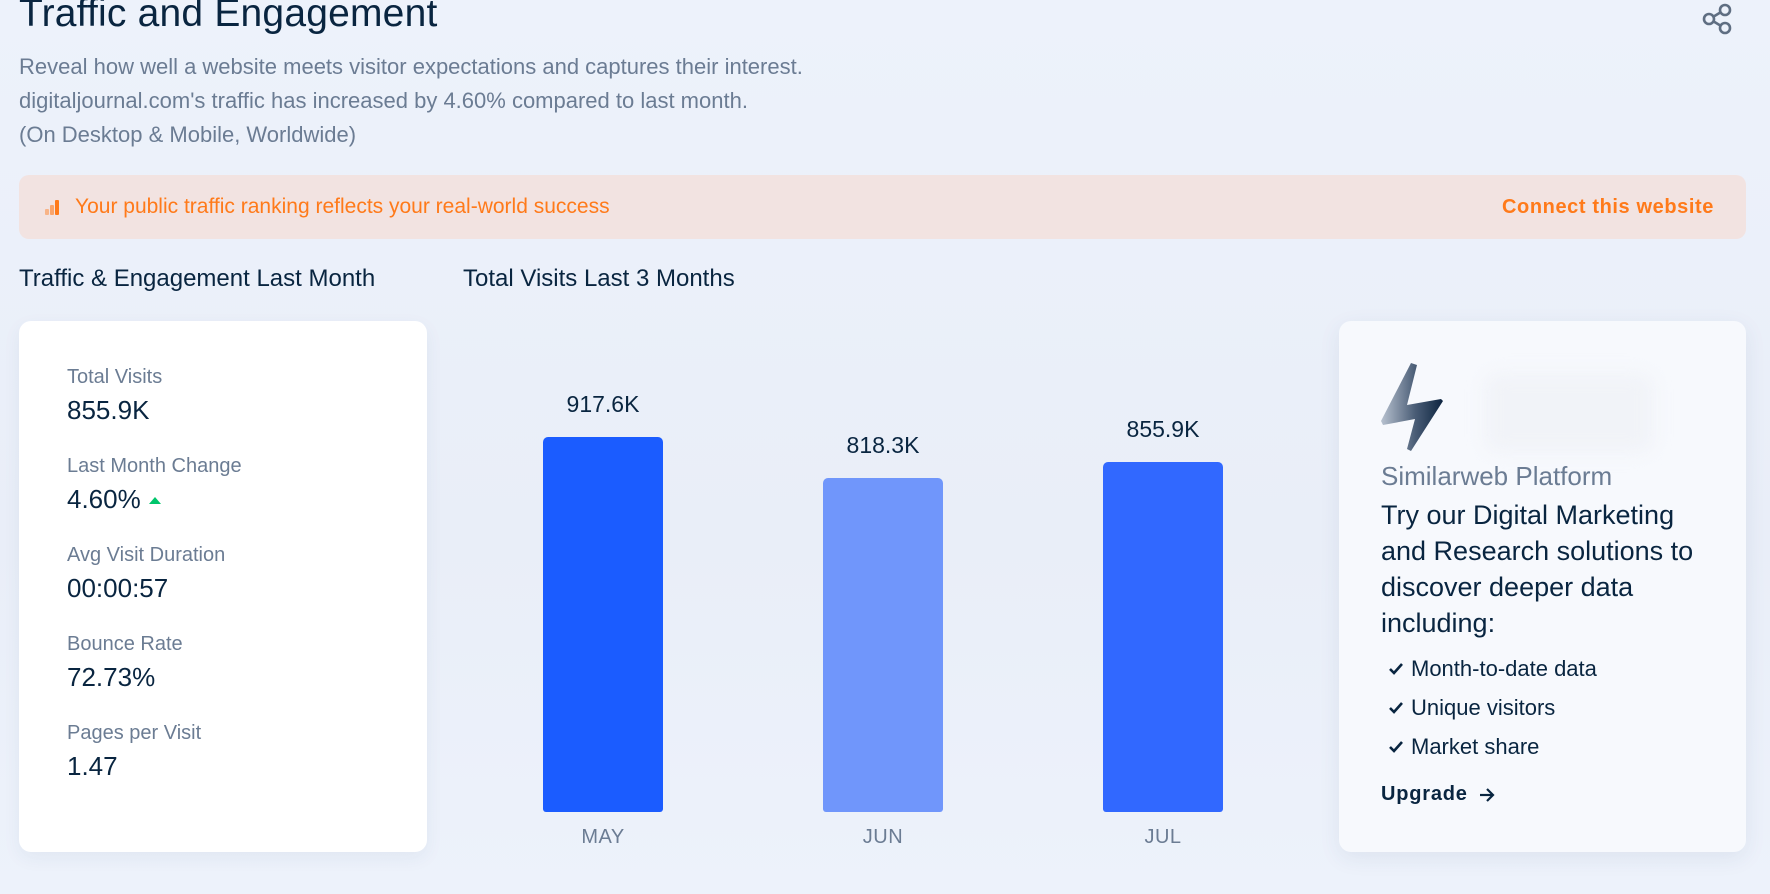 Image resolution: width=1770 pixels, height=894 pixels. I want to click on engagement-heading: Traffic & Engagement Last Month, so click(197, 278).